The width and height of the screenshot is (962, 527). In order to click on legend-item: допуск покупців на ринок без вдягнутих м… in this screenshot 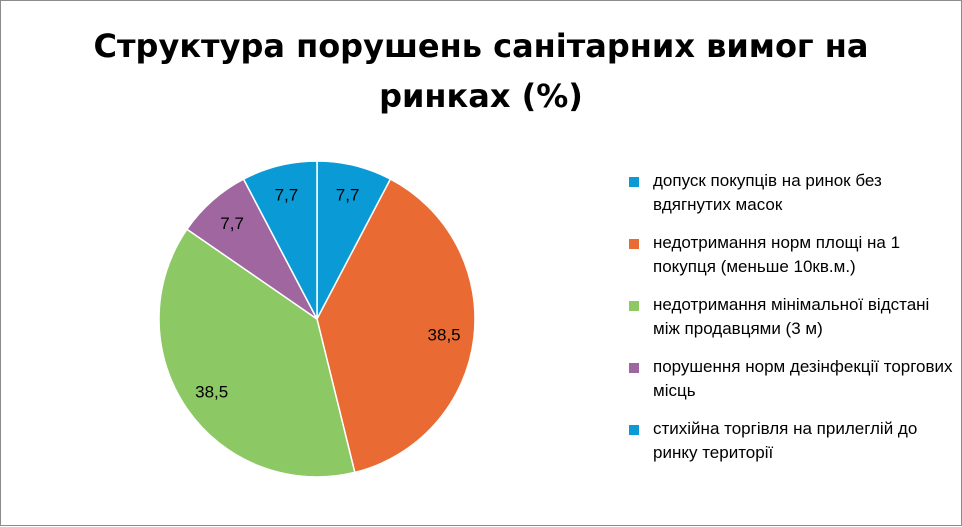, I will do `click(789, 200)`.